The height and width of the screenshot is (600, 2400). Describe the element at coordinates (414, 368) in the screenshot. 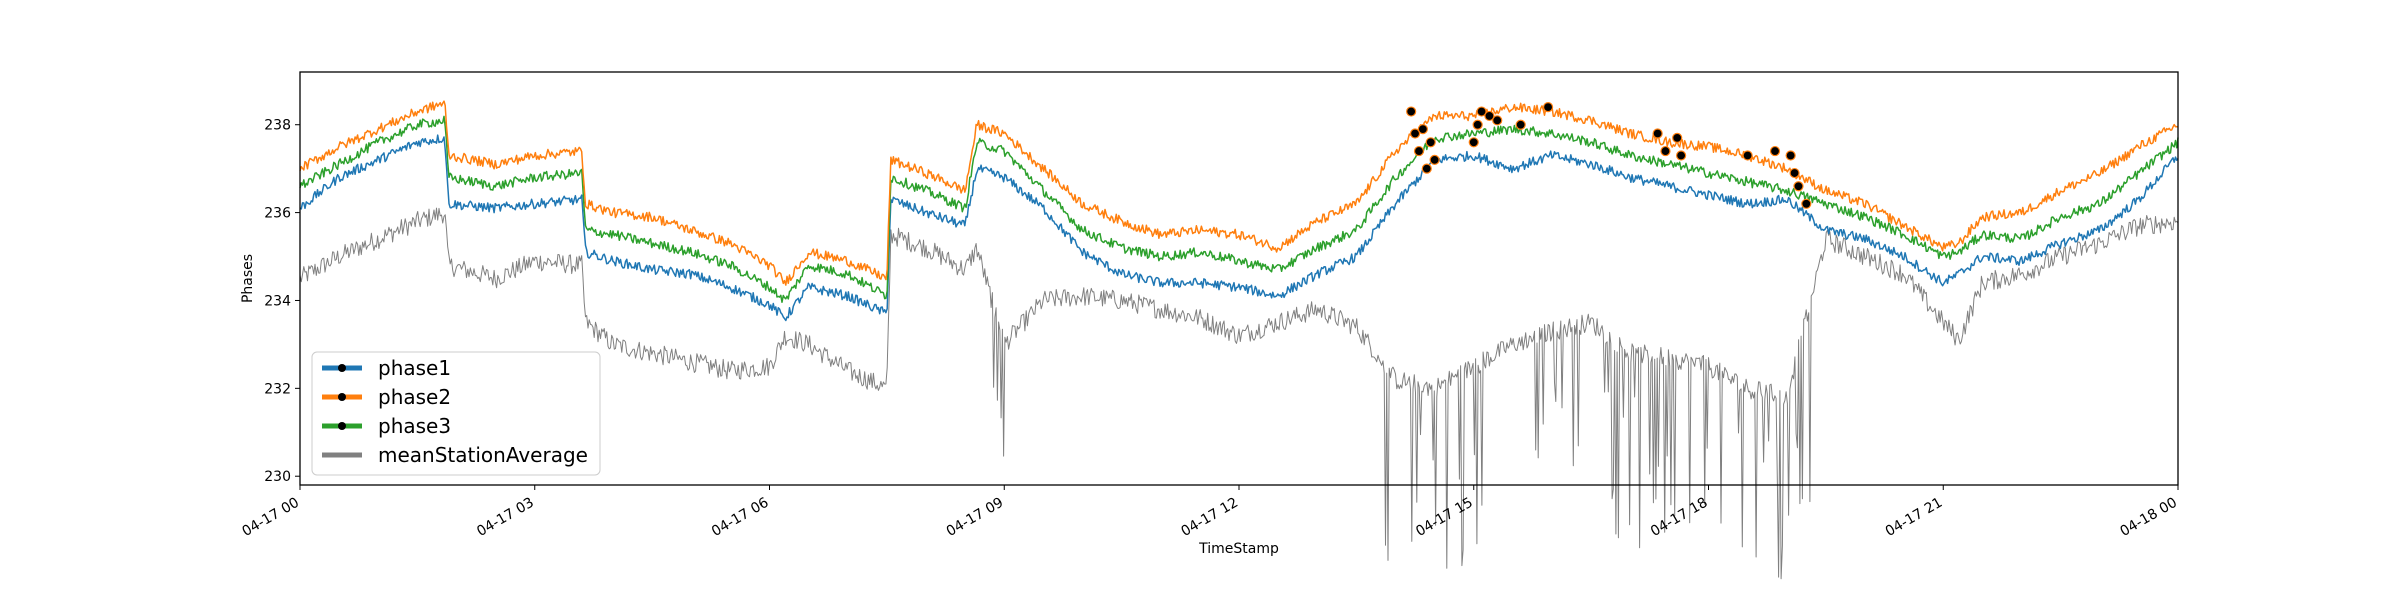

I see `legend-label: phase1` at that location.